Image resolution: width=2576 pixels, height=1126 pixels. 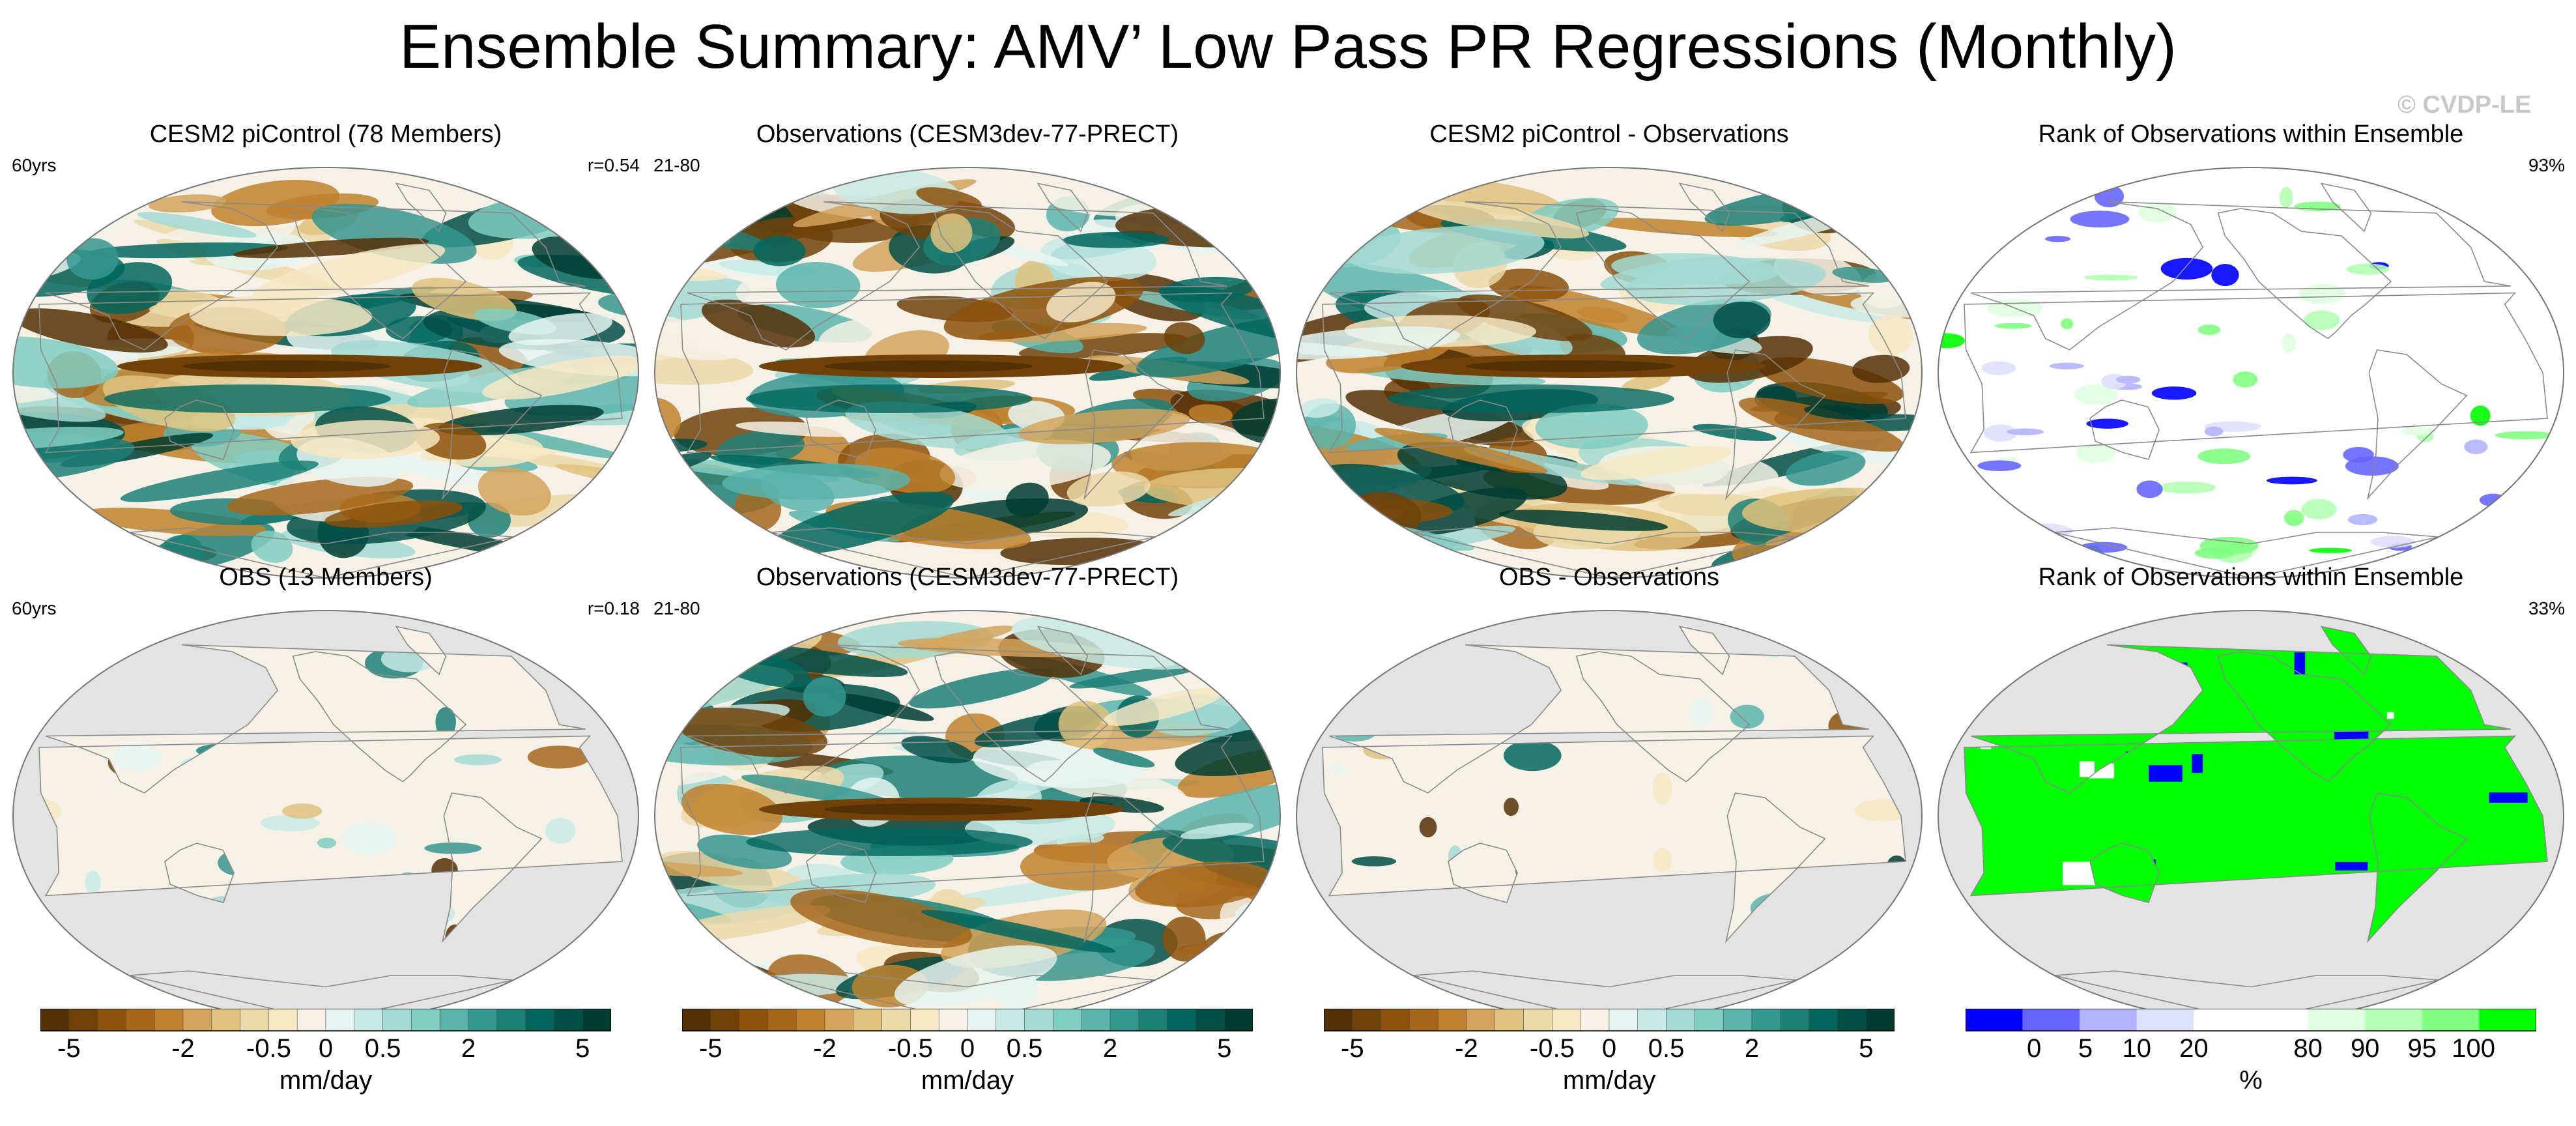 What do you see at coordinates (2473, 1048) in the screenshot?
I see `colorbar-tick-label: 100` at bounding box center [2473, 1048].